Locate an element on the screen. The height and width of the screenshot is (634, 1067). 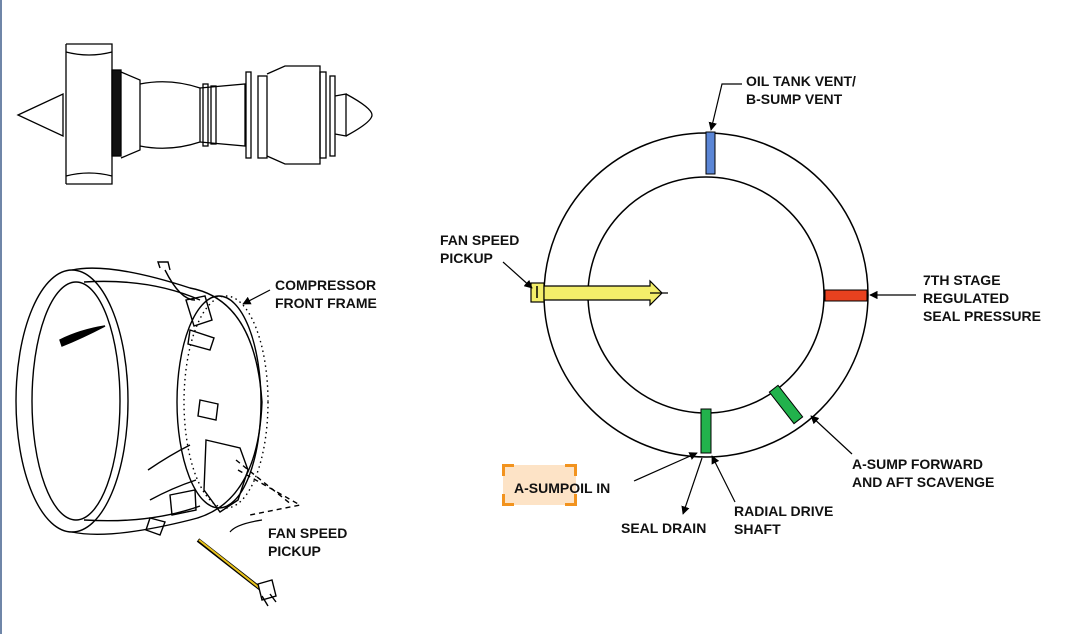
compressor-front-frame-icon is located at coordinates (158, 434).